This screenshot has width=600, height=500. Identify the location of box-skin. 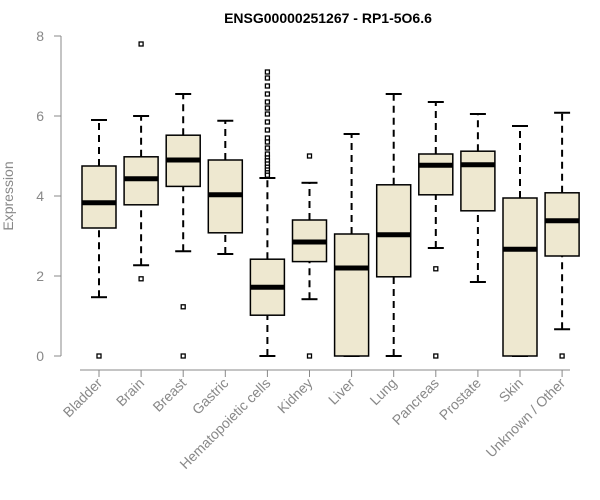
(520, 241).